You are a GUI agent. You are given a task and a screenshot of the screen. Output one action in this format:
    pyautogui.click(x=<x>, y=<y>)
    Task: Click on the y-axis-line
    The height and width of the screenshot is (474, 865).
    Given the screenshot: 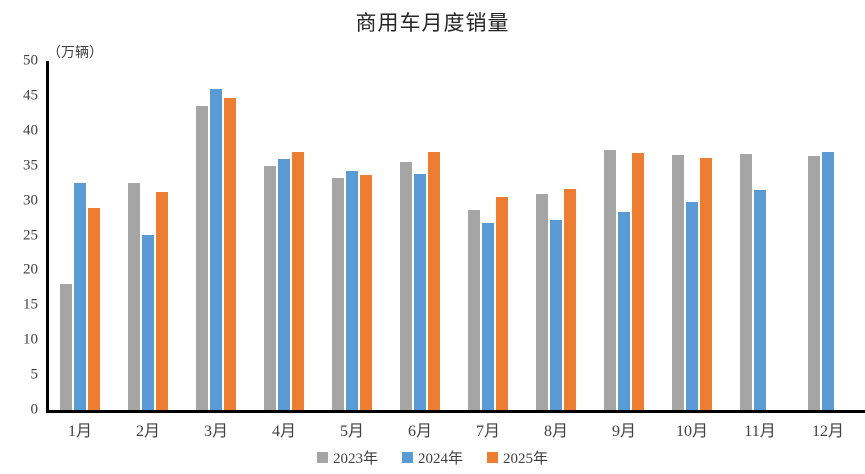 What is the action you would take?
    pyautogui.click(x=47, y=236)
    